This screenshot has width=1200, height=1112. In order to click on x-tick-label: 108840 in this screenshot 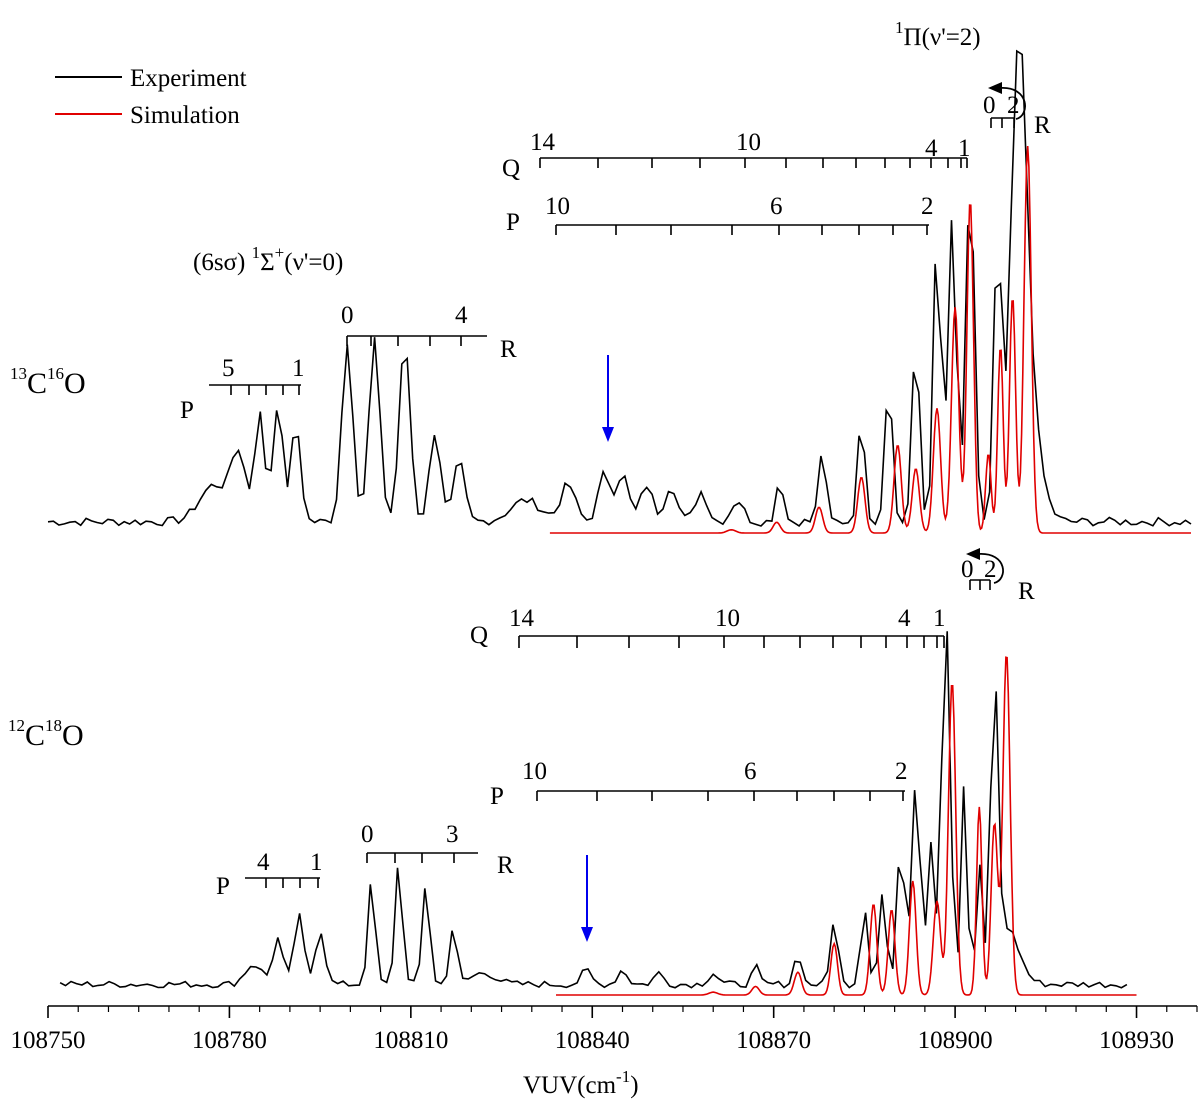, I will do `click(592, 1040)`.